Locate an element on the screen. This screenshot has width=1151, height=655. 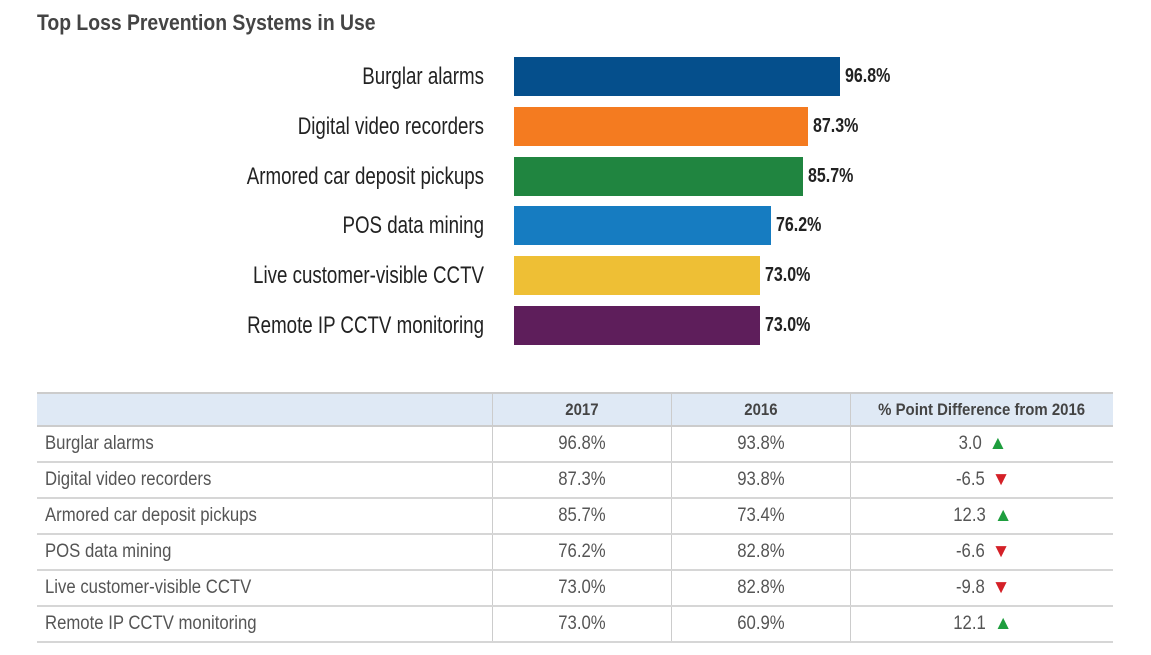
table-row: POS data mining 76.2% 82.8% -6.6 ▼ is located at coordinates (575, 552).